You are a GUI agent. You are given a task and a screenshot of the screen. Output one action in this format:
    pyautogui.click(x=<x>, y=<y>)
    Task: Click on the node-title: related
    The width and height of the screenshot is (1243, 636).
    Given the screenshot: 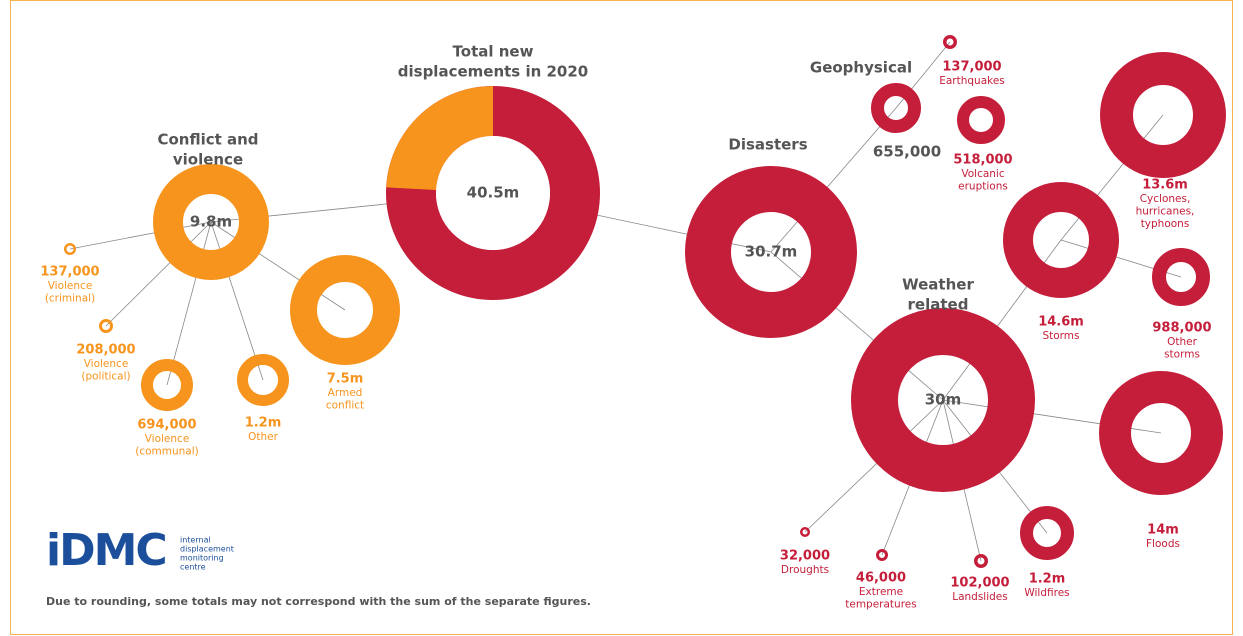 What is the action you would take?
    pyautogui.click(x=938, y=305)
    